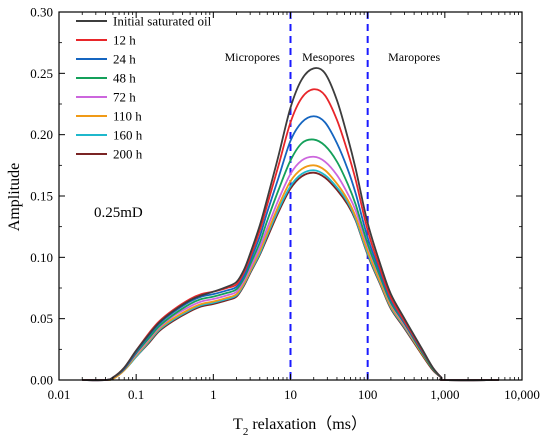 The height and width of the screenshot is (441, 550). What do you see at coordinates (136, 394) in the screenshot?
I see `x-tick-label: 0.1` at bounding box center [136, 394].